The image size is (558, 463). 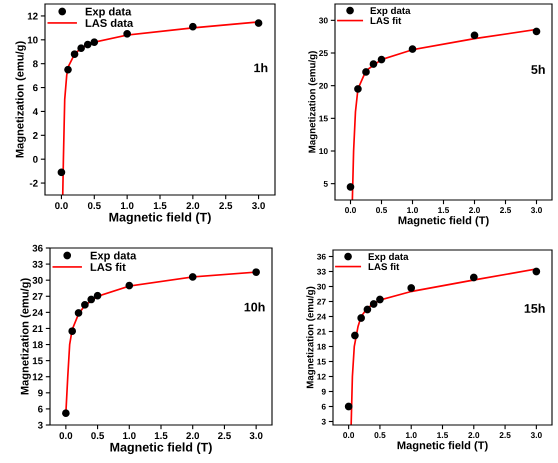 What do you see at coordinates (37, 296) in the screenshot?
I see `y-tick-label: 27` at bounding box center [37, 296].